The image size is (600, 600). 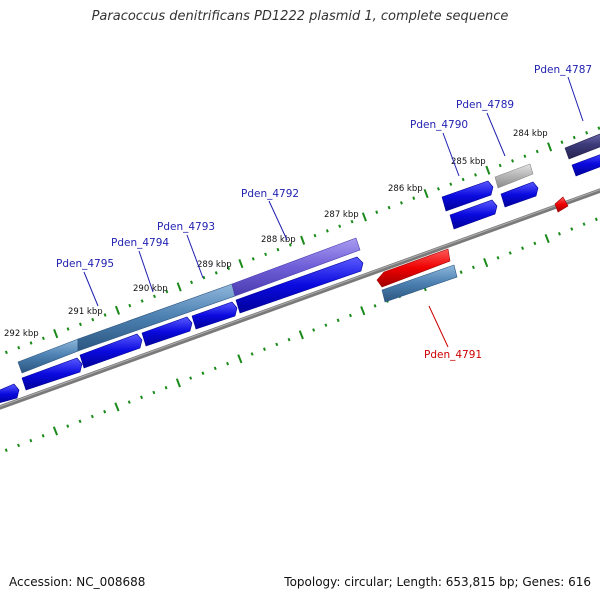 What do you see at coordinates (563, 70) in the screenshot?
I see `gene-label-pden-4787: Pden_4787` at bounding box center [563, 70].